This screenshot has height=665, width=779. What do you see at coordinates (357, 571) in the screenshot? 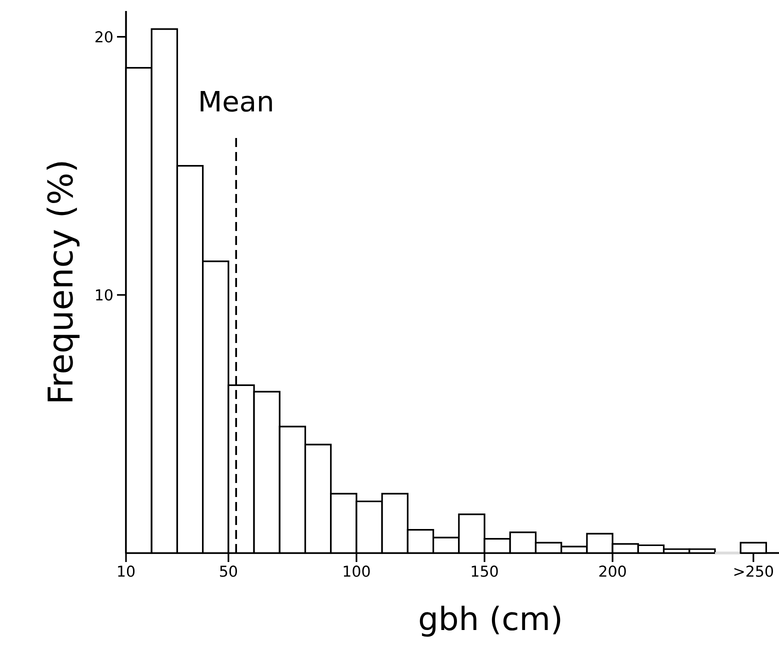
I see `x-tick-label: 100` at bounding box center [357, 571].